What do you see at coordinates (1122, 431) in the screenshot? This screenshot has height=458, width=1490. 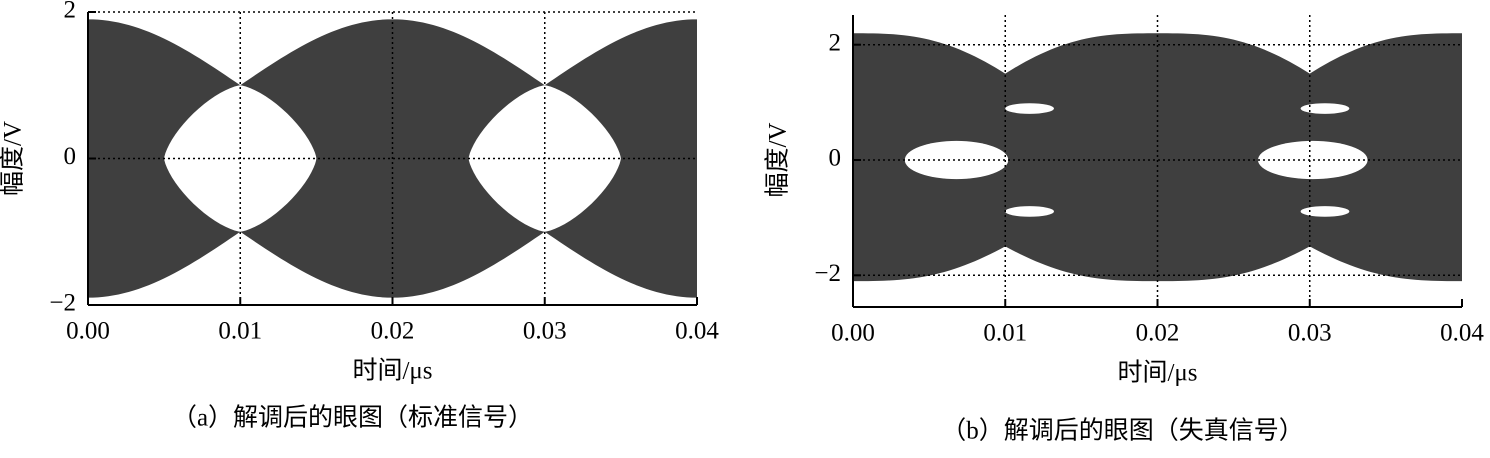 I see `caption: （b）解调后的眼图（失真信号）` at bounding box center [1122, 431].